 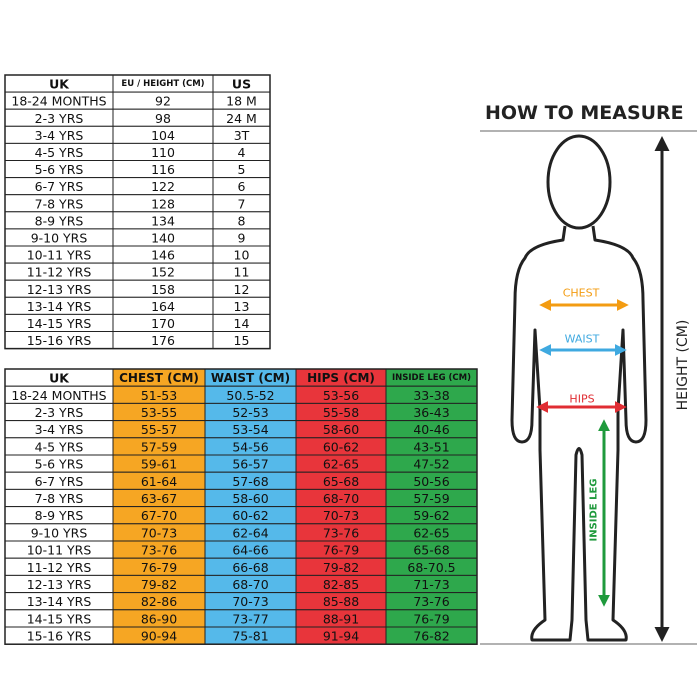 I want to click on cell-text: 9, so click(x=242, y=237).